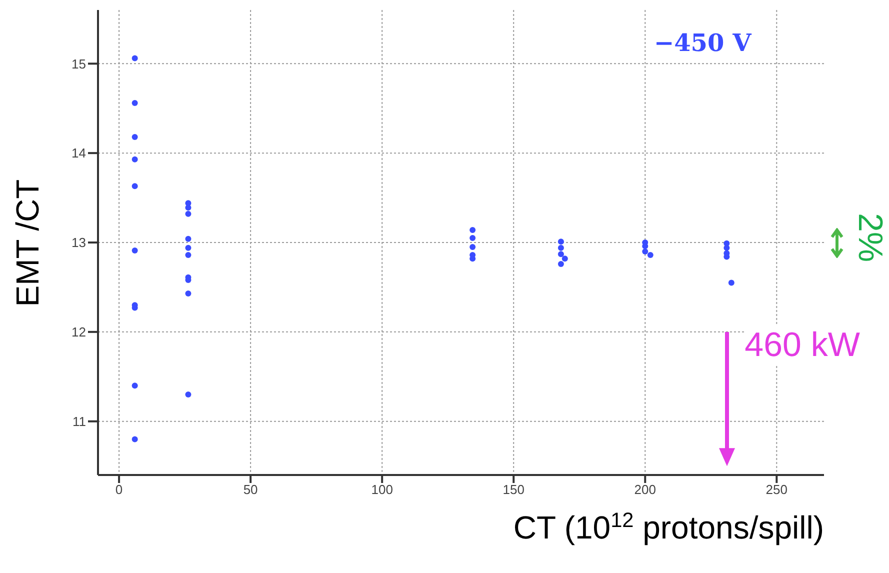 The height and width of the screenshot is (573, 889). I want to click on x-tick-label: 200, so click(645, 490).